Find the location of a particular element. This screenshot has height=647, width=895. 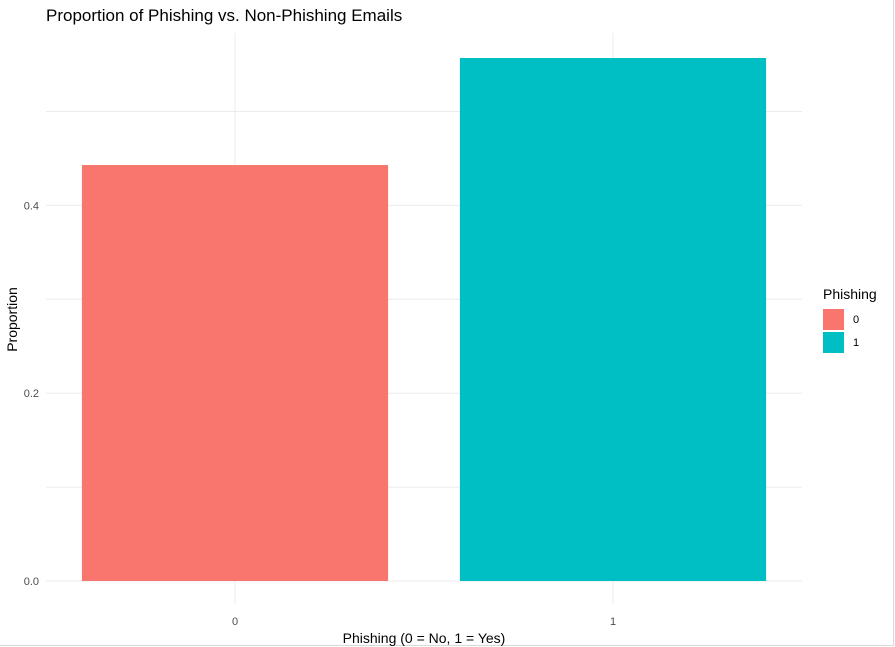

y-tick-label: 0.0 is located at coordinates (31, 582).